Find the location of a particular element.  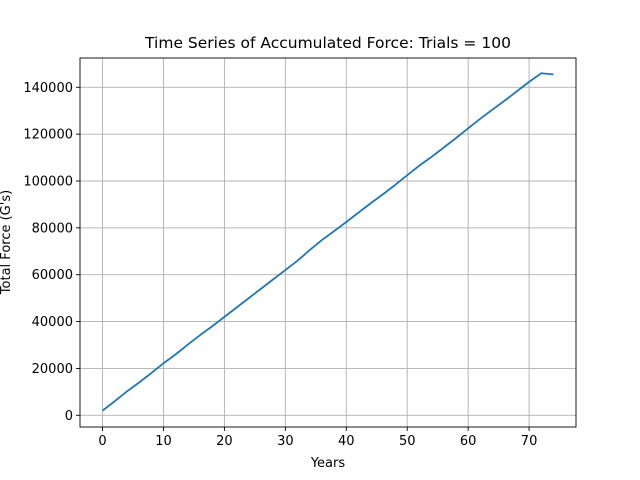

x-tick-label: 30 is located at coordinates (285, 441).